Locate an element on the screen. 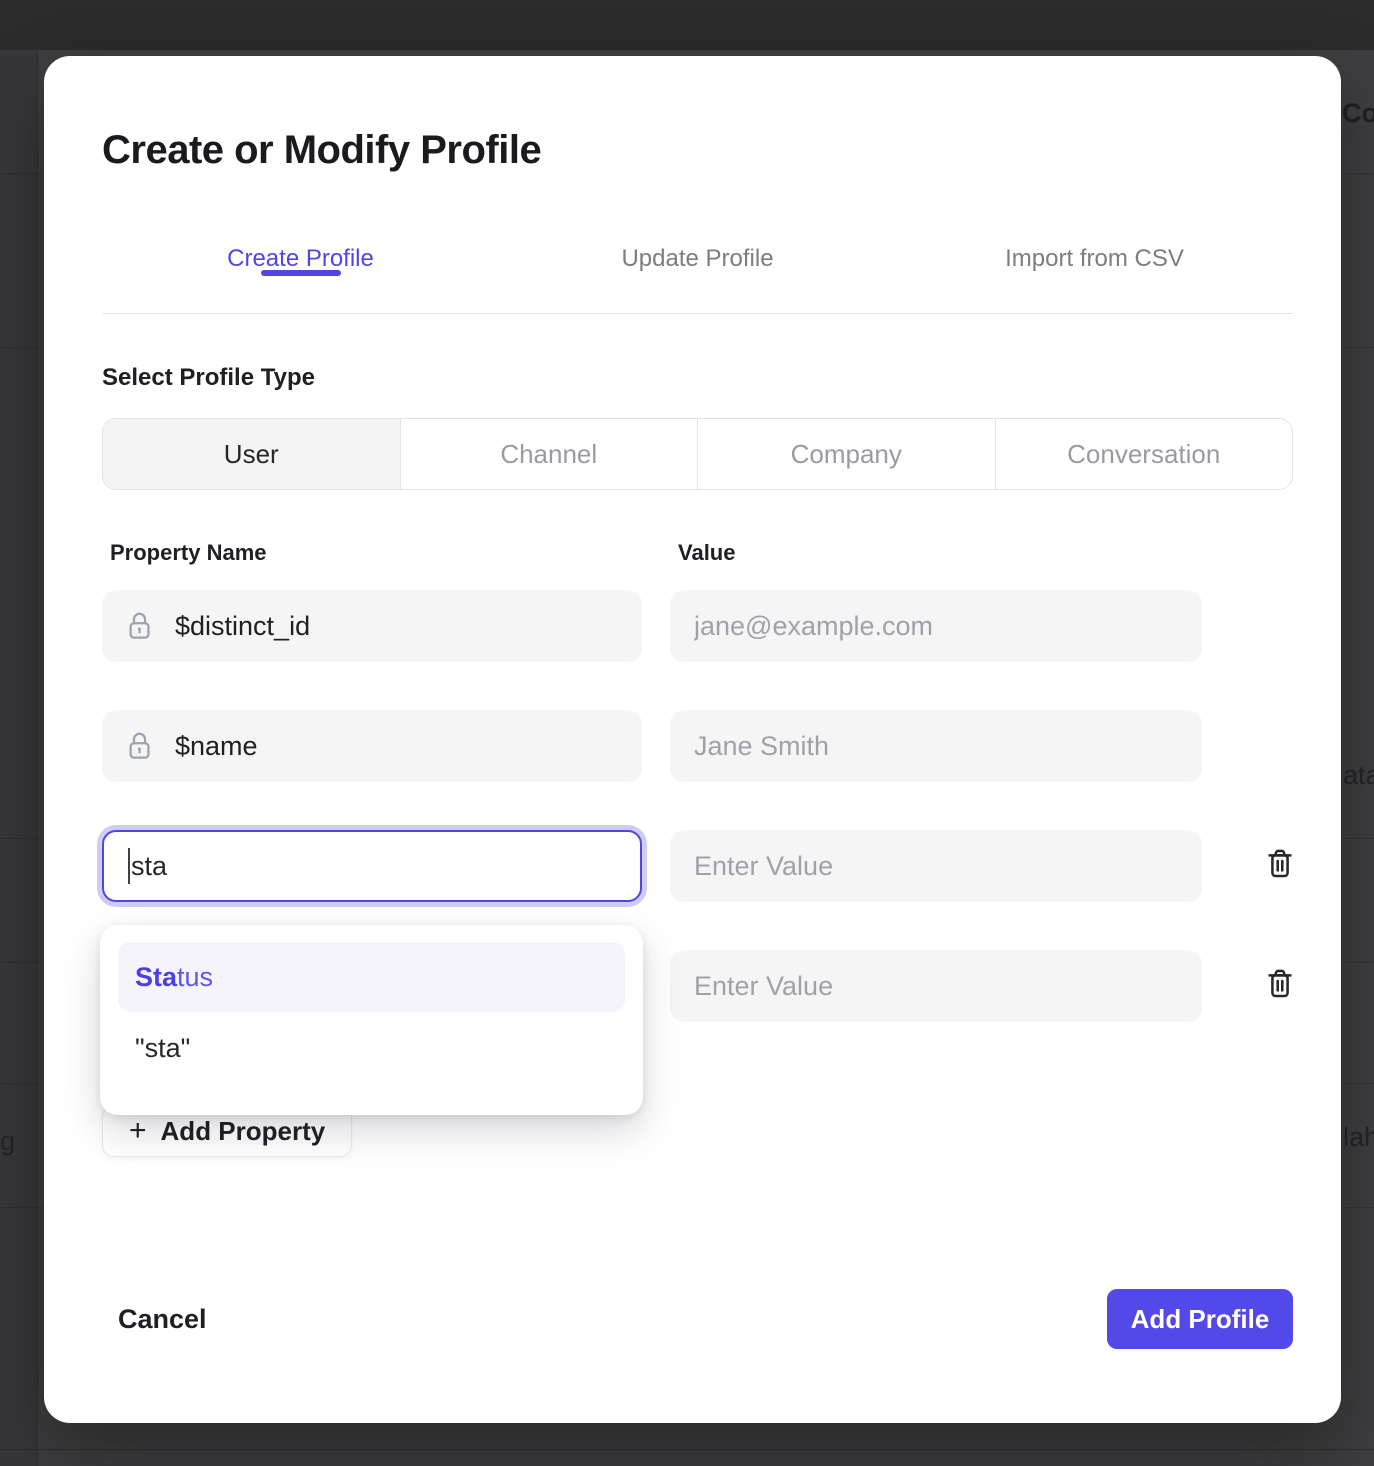 The width and height of the screenshot is (1374, 1466). tab-import-from-csv: Import from CSV is located at coordinates (1094, 259).